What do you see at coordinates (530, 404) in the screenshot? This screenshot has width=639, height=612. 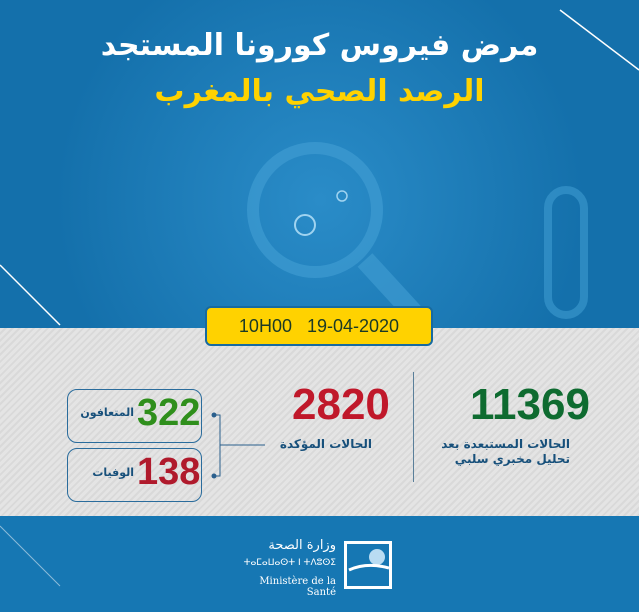 I see `excluded-count: 11369` at bounding box center [530, 404].